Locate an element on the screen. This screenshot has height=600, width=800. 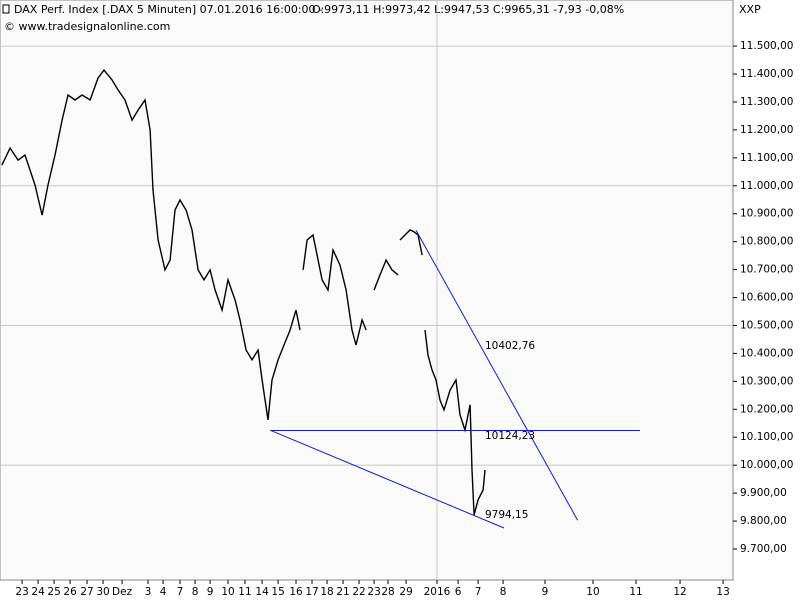
y-tick-label: 11.300,00 is located at coordinates (766, 102).